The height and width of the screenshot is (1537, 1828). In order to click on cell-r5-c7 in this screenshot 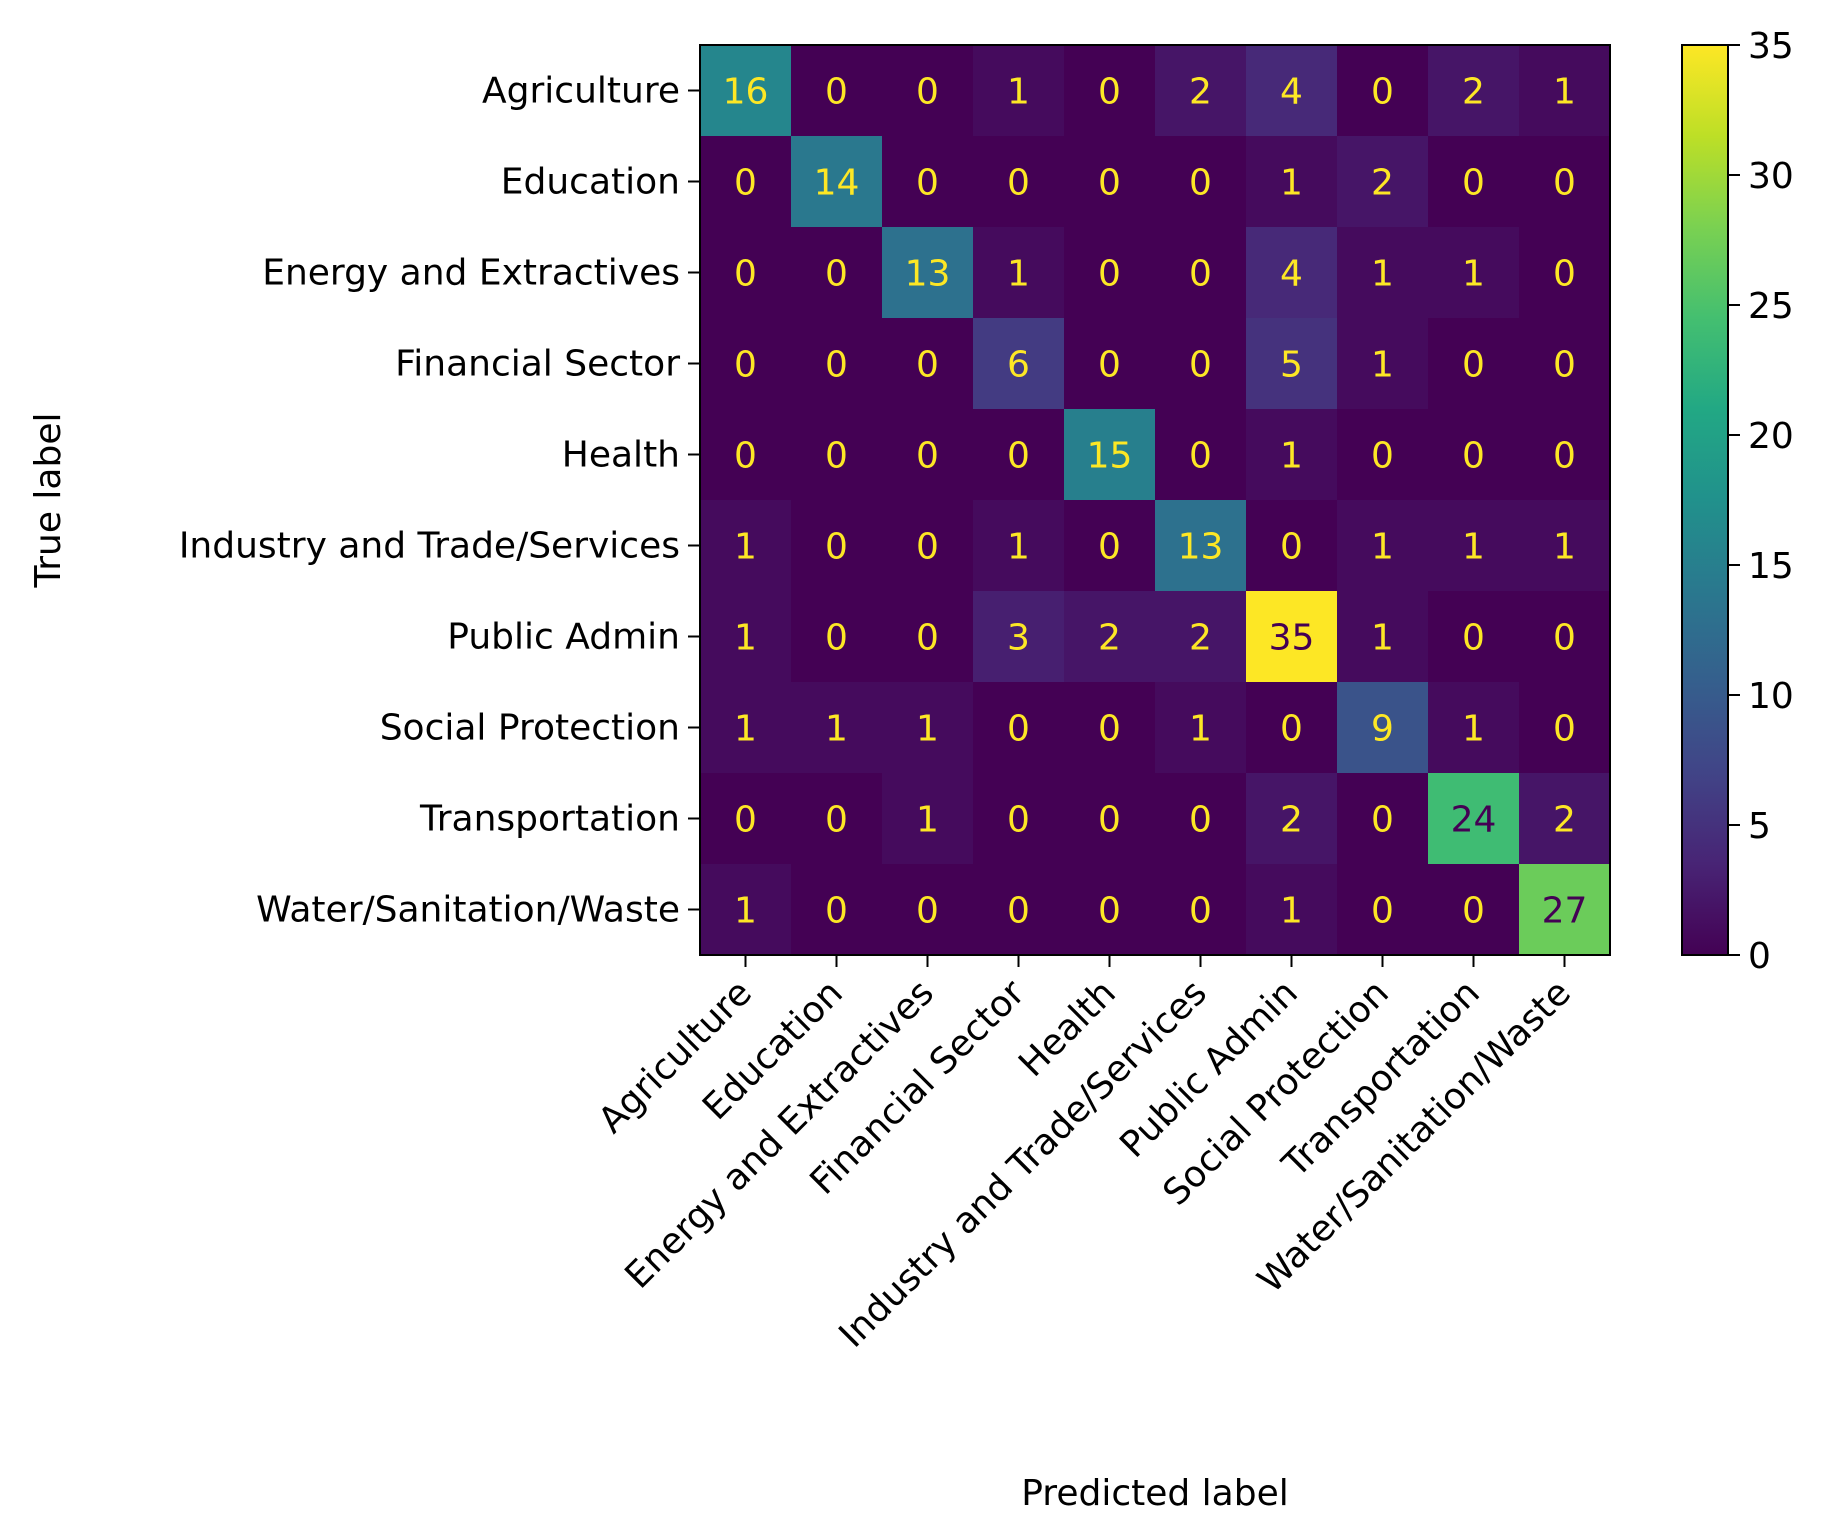, I will do `click(1383, 546)`.